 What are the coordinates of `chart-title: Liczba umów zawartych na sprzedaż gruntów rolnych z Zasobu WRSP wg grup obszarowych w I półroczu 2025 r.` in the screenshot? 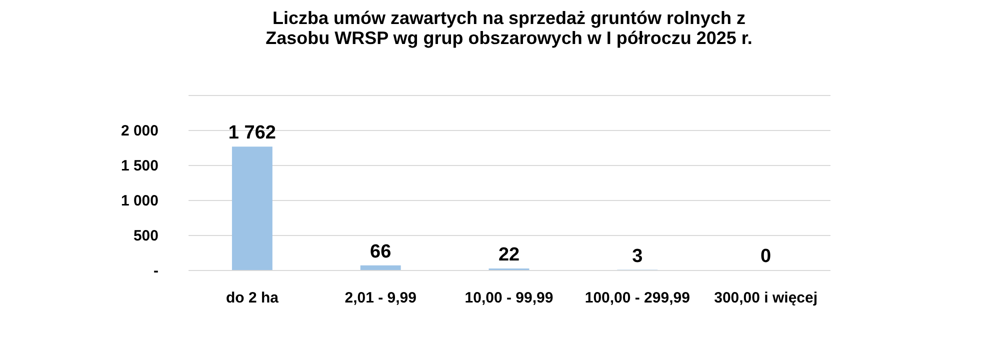 It's located at (509, 28).